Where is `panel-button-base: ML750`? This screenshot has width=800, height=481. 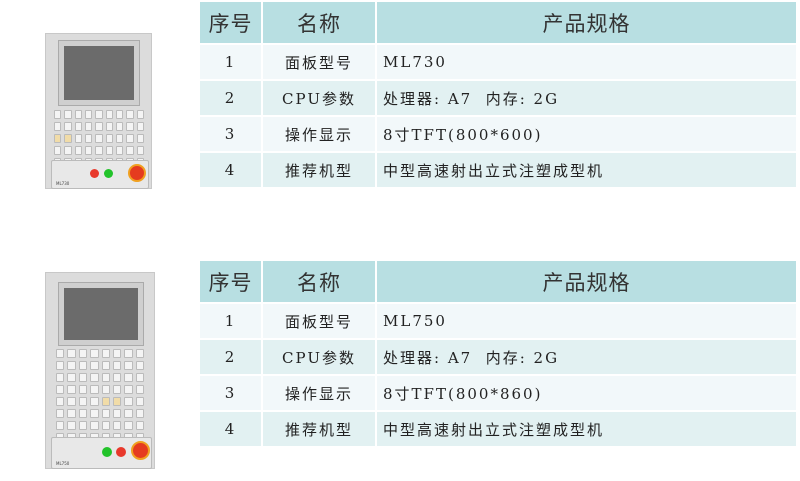 panel-button-base: ML750 is located at coordinates (101, 453).